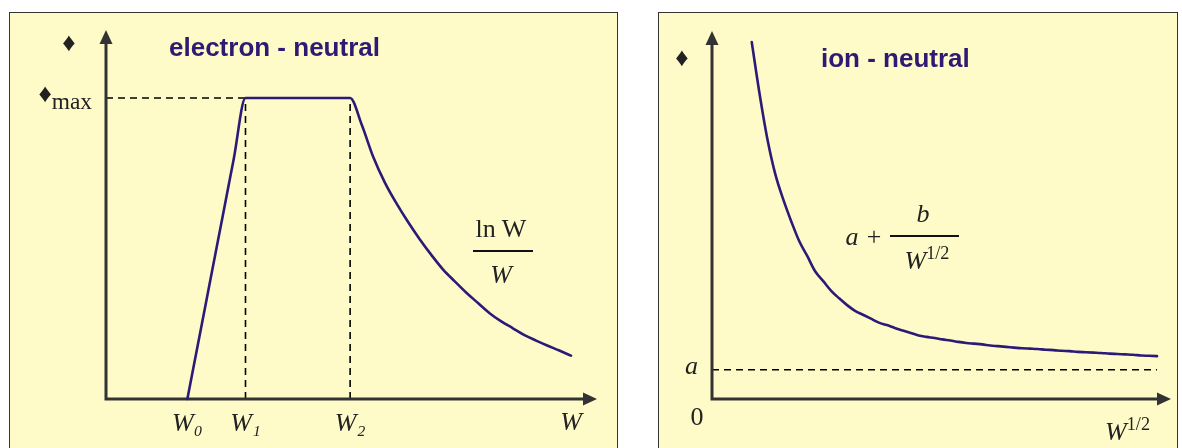  Describe the element at coordinates (187, 423) in the screenshot. I see `x-tick-label: W₀` at that location.